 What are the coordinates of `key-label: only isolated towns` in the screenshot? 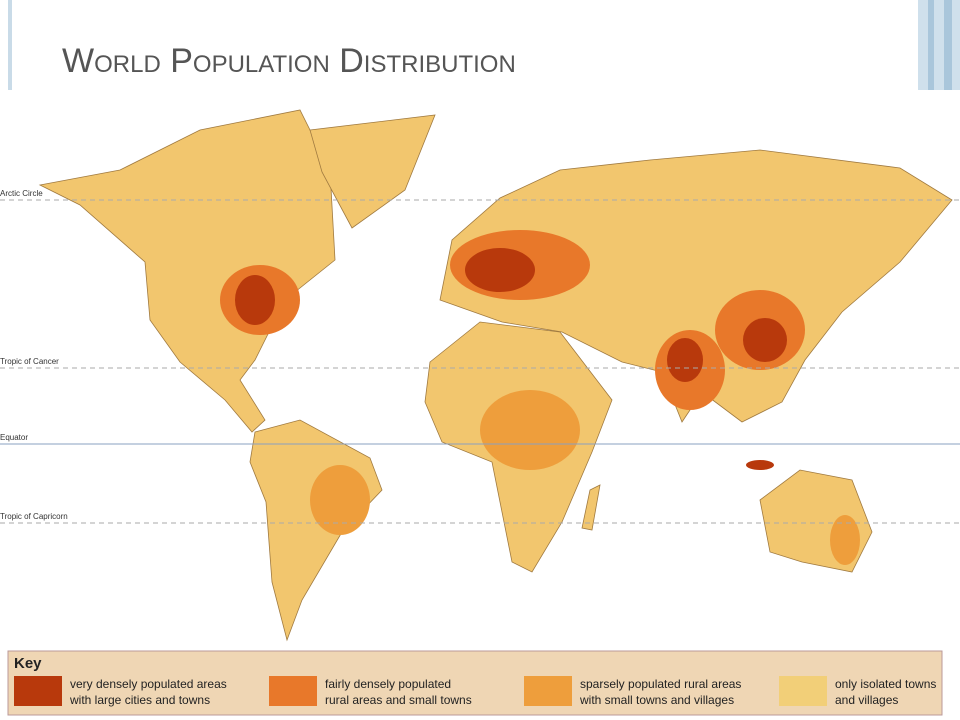 It's located at (885, 684).